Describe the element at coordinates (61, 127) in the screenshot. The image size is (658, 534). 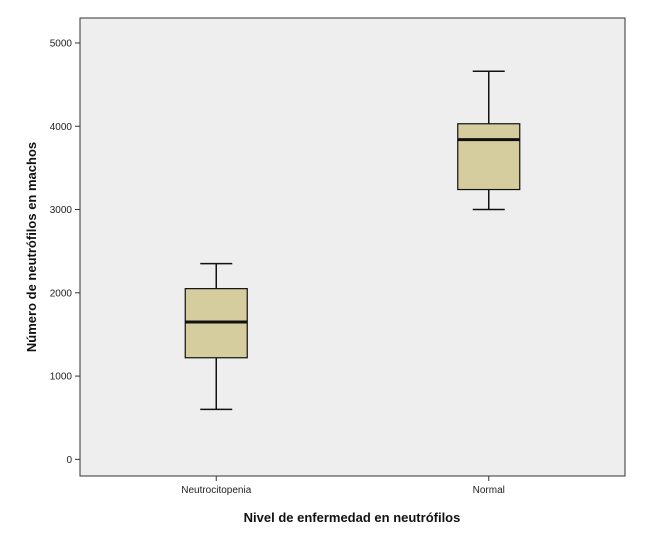
I see `y-tick-label: 4000` at that location.